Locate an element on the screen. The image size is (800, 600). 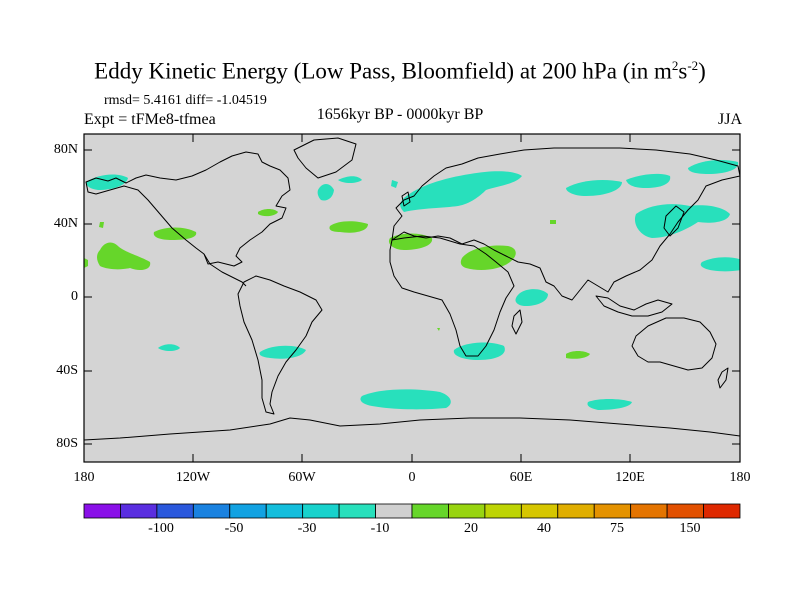
lon-label-120e: 120E is located at coordinates (630, 477).